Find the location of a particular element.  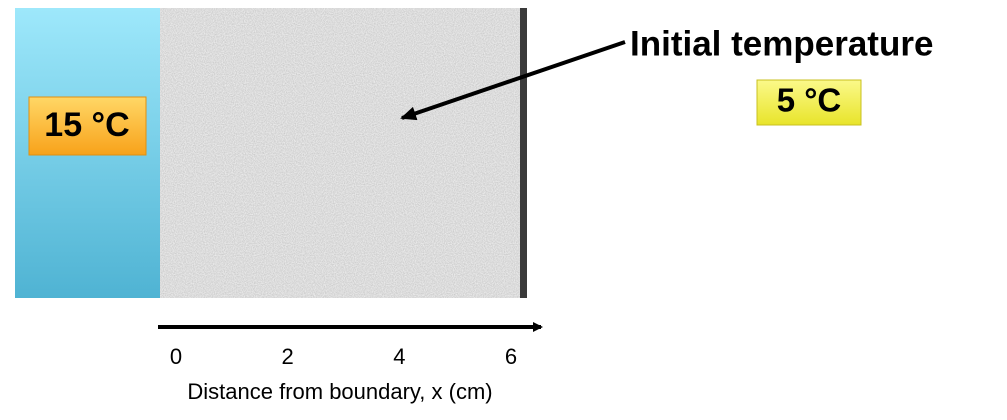

tick-labels: 0 2 4 6 is located at coordinates (343, 356).